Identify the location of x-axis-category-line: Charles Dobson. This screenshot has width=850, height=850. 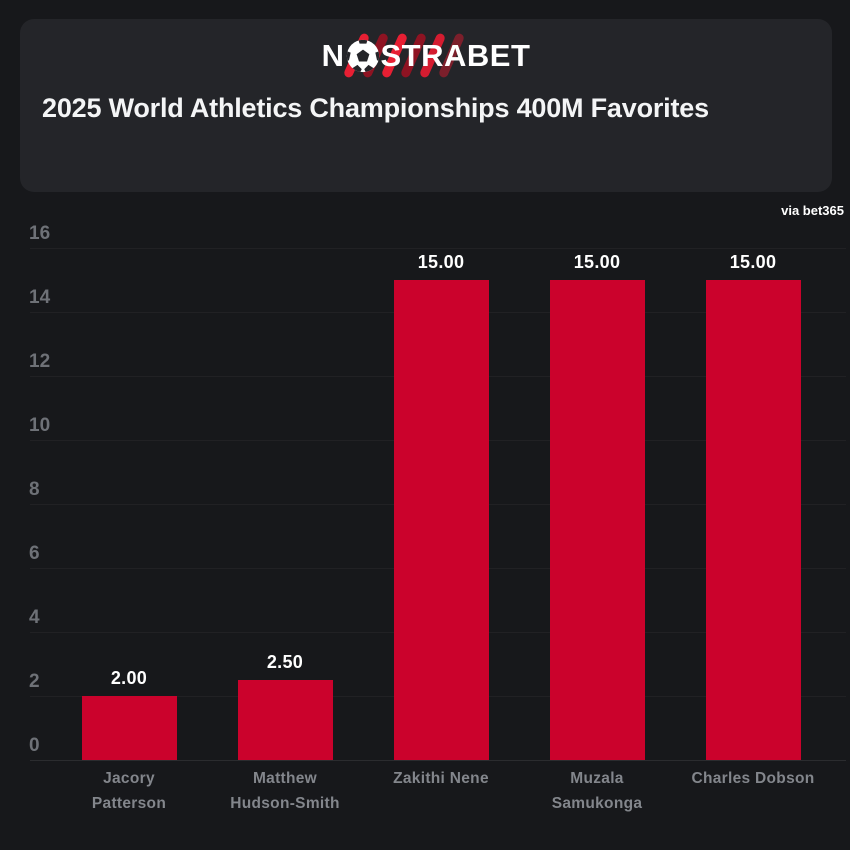
(753, 778).